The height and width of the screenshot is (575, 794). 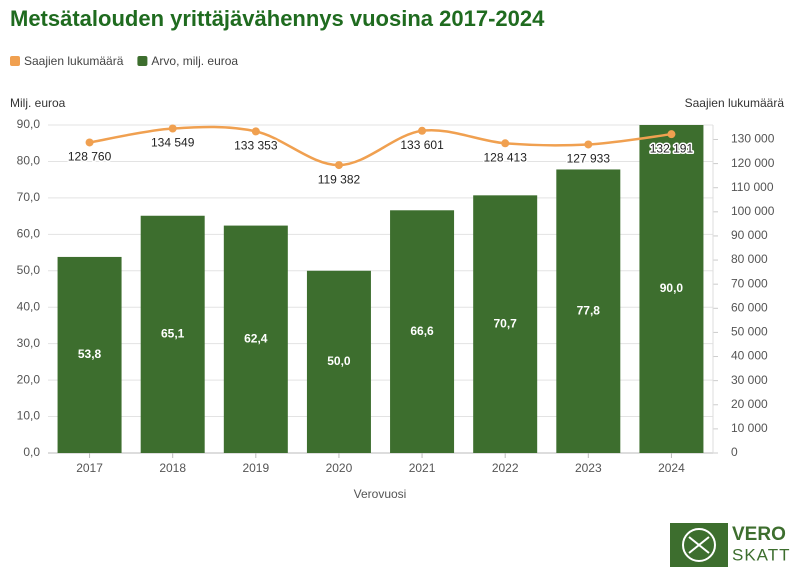 I want to click on logo-text: VERO, so click(x=759, y=534).